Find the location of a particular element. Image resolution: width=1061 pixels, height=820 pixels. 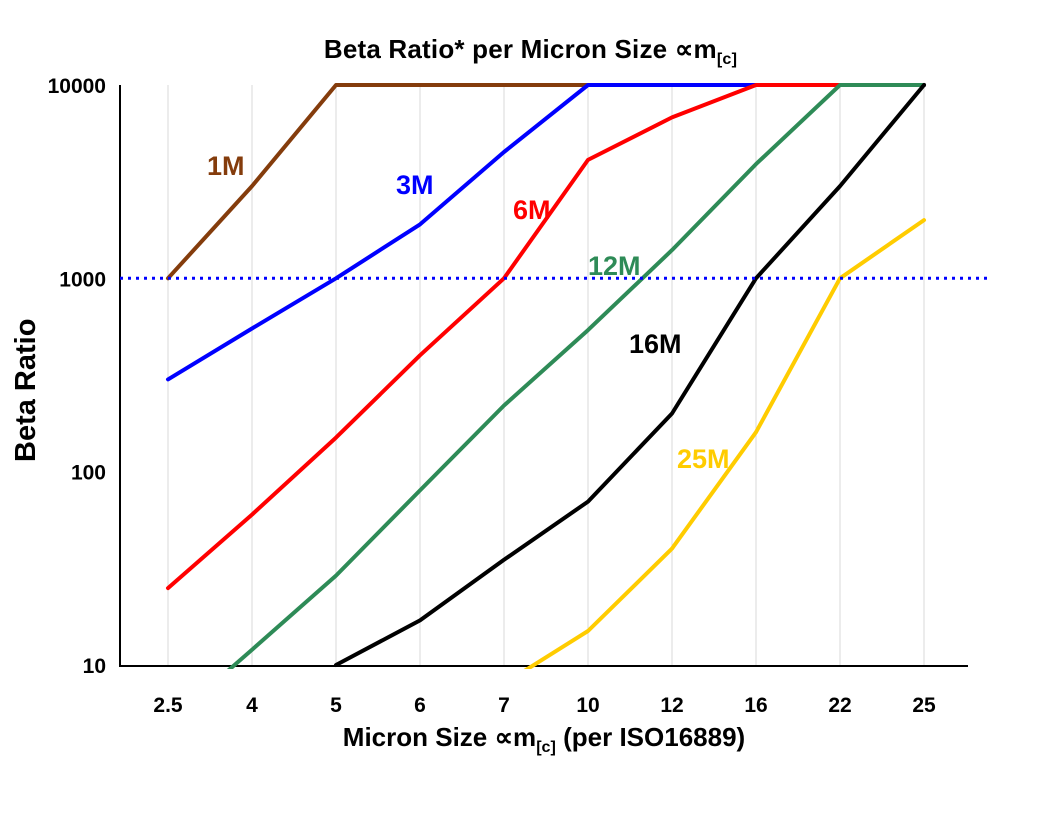

x-tick-label: 6 is located at coordinates (420, 705).